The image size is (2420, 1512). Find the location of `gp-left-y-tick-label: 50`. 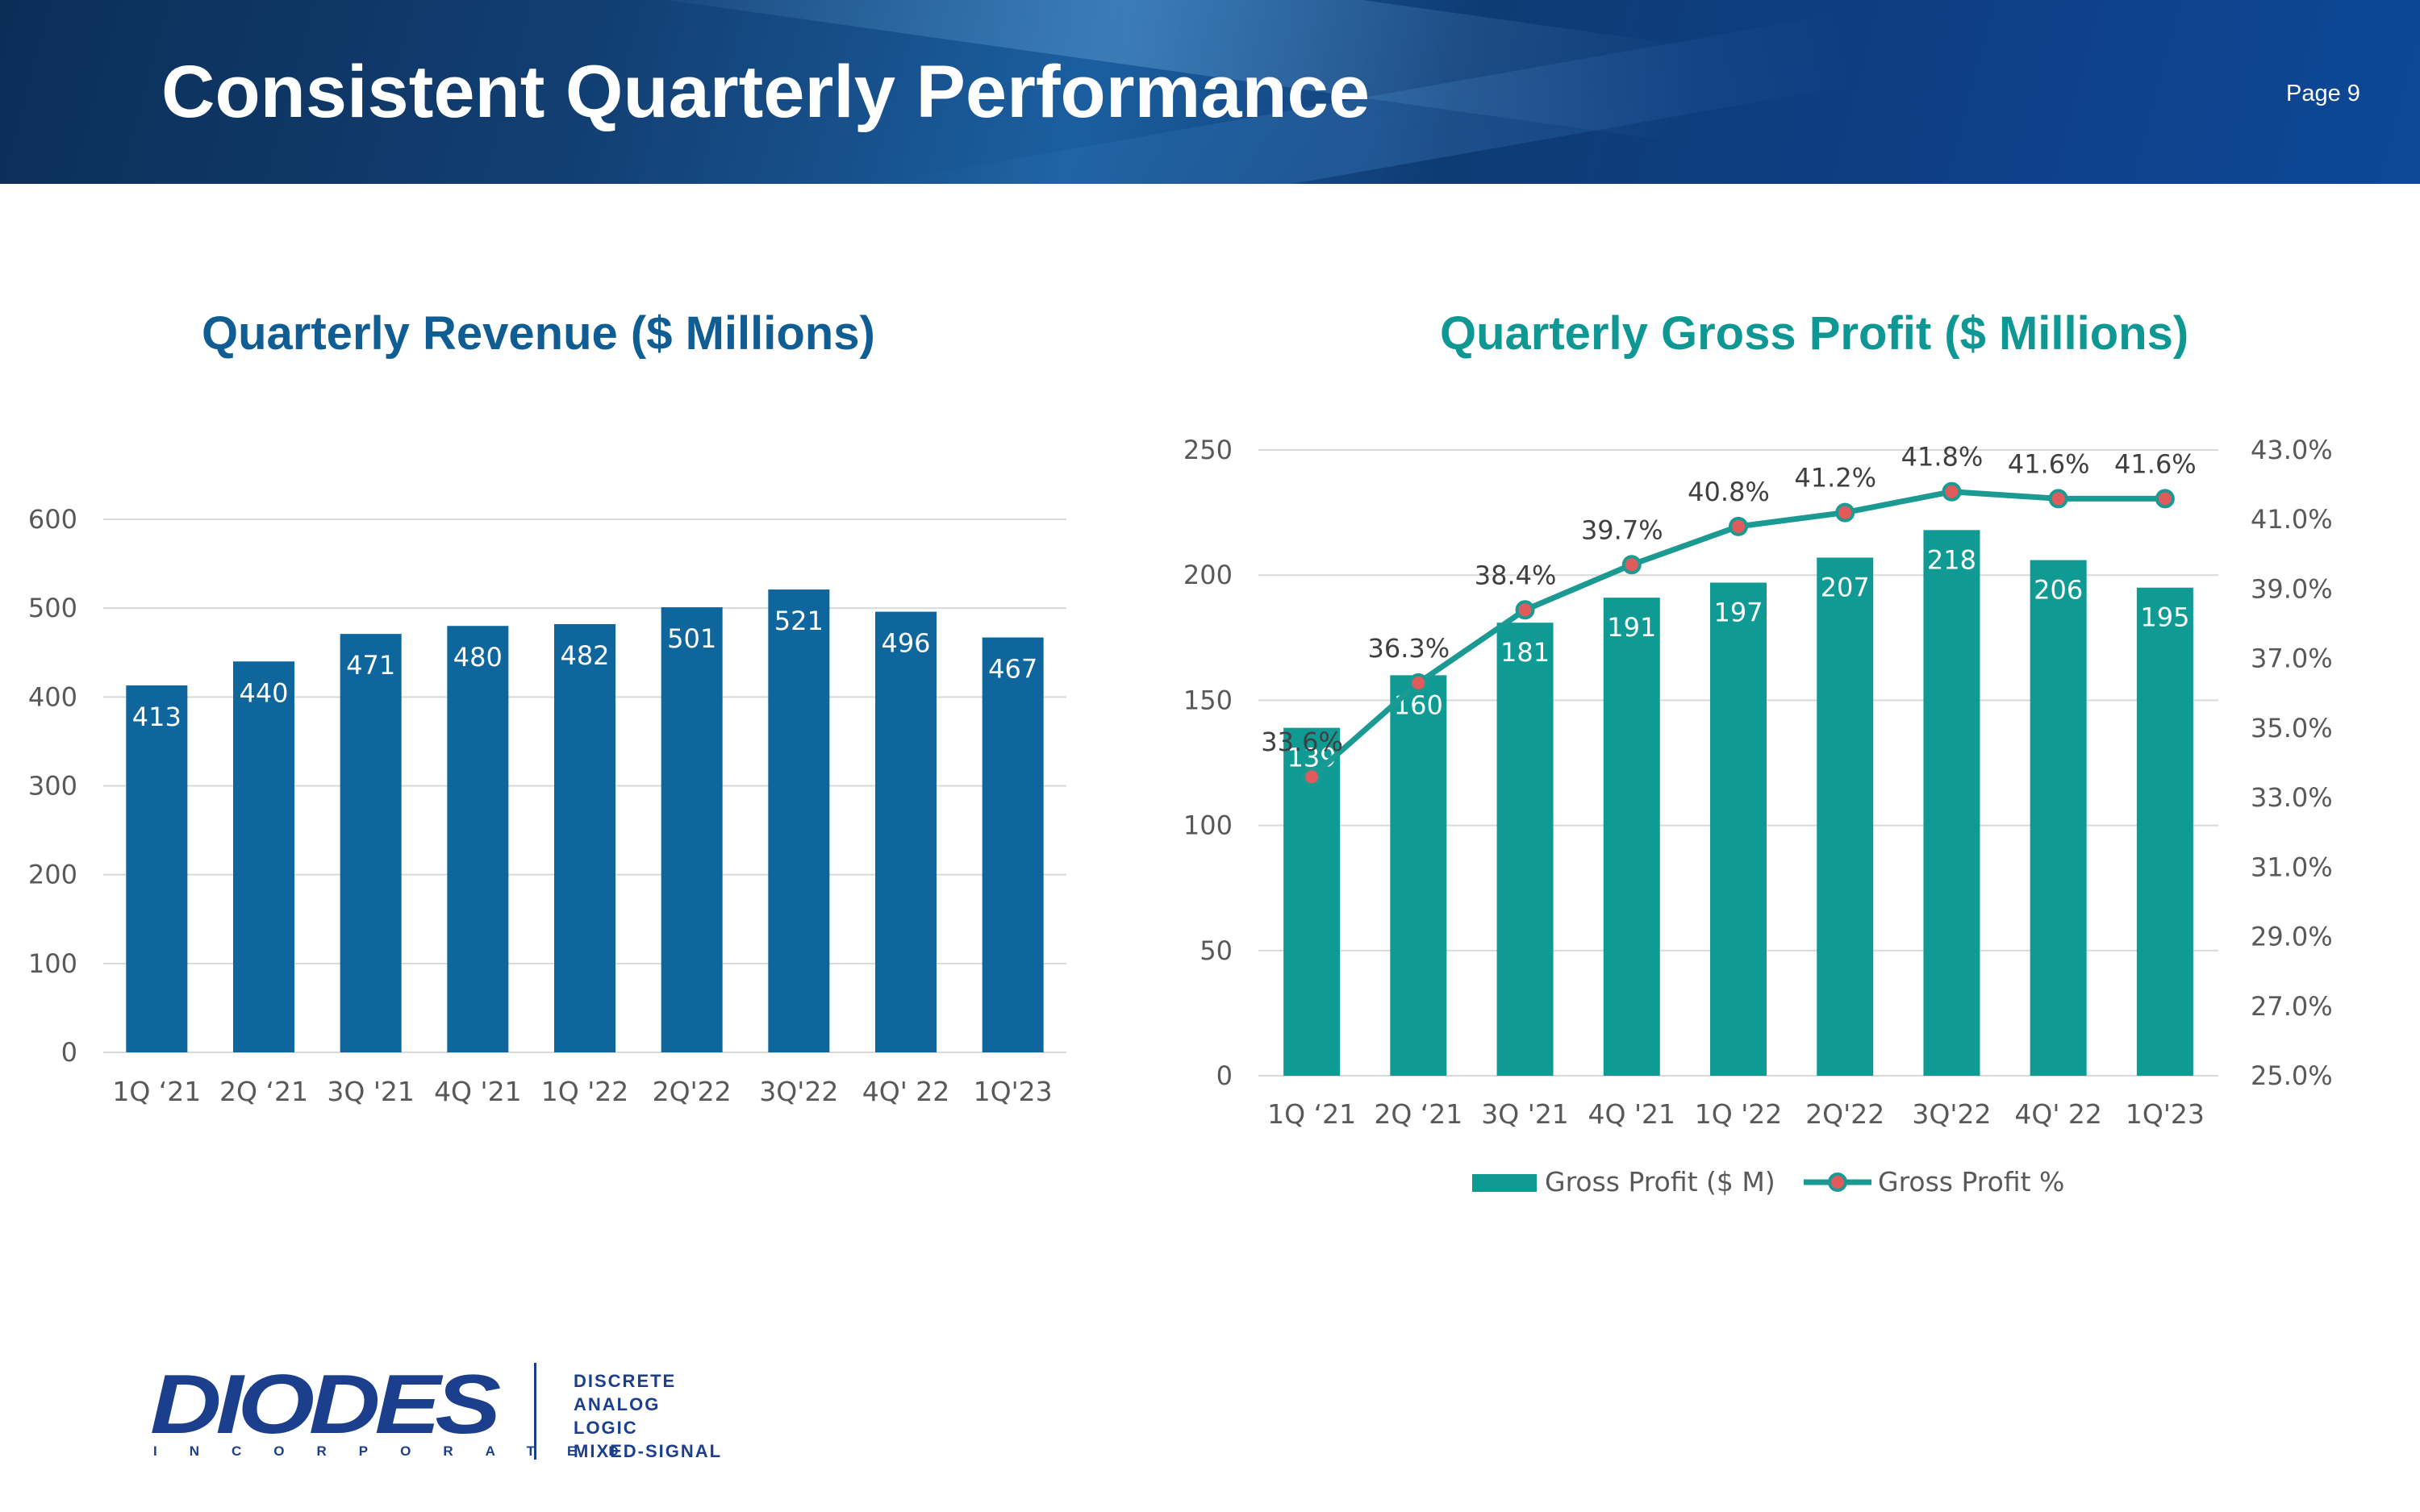

gp-left-y-tick-label: 50 is located at coordinates (1217, 951).